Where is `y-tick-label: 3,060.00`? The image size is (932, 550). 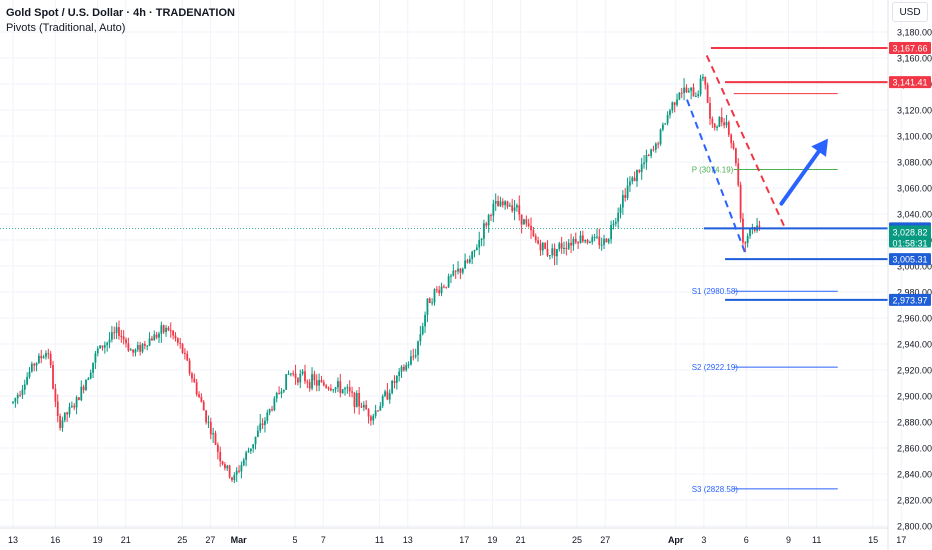 y-tick-label: 3,060.00 is located at coordinates (914, 189).